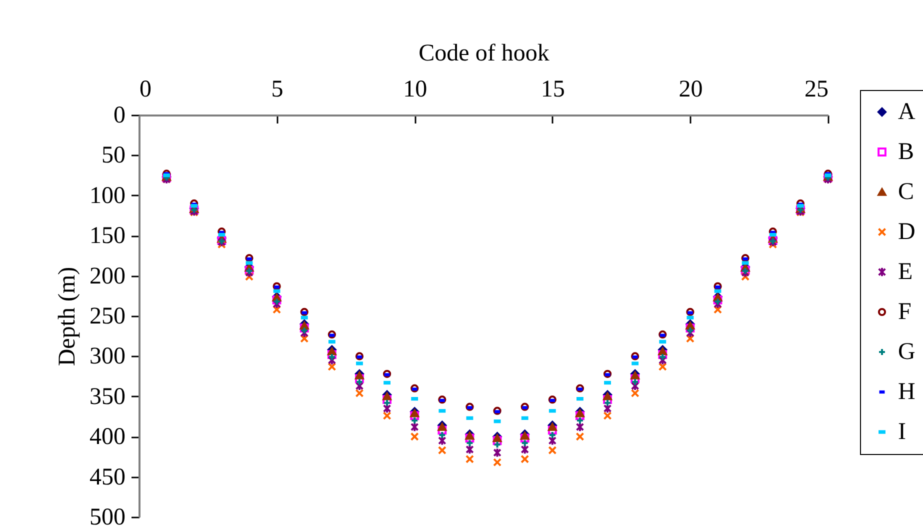  Describe the element at coordinates (108, 236) in the screenshot. I see `y-tick-label: 150` at that location.